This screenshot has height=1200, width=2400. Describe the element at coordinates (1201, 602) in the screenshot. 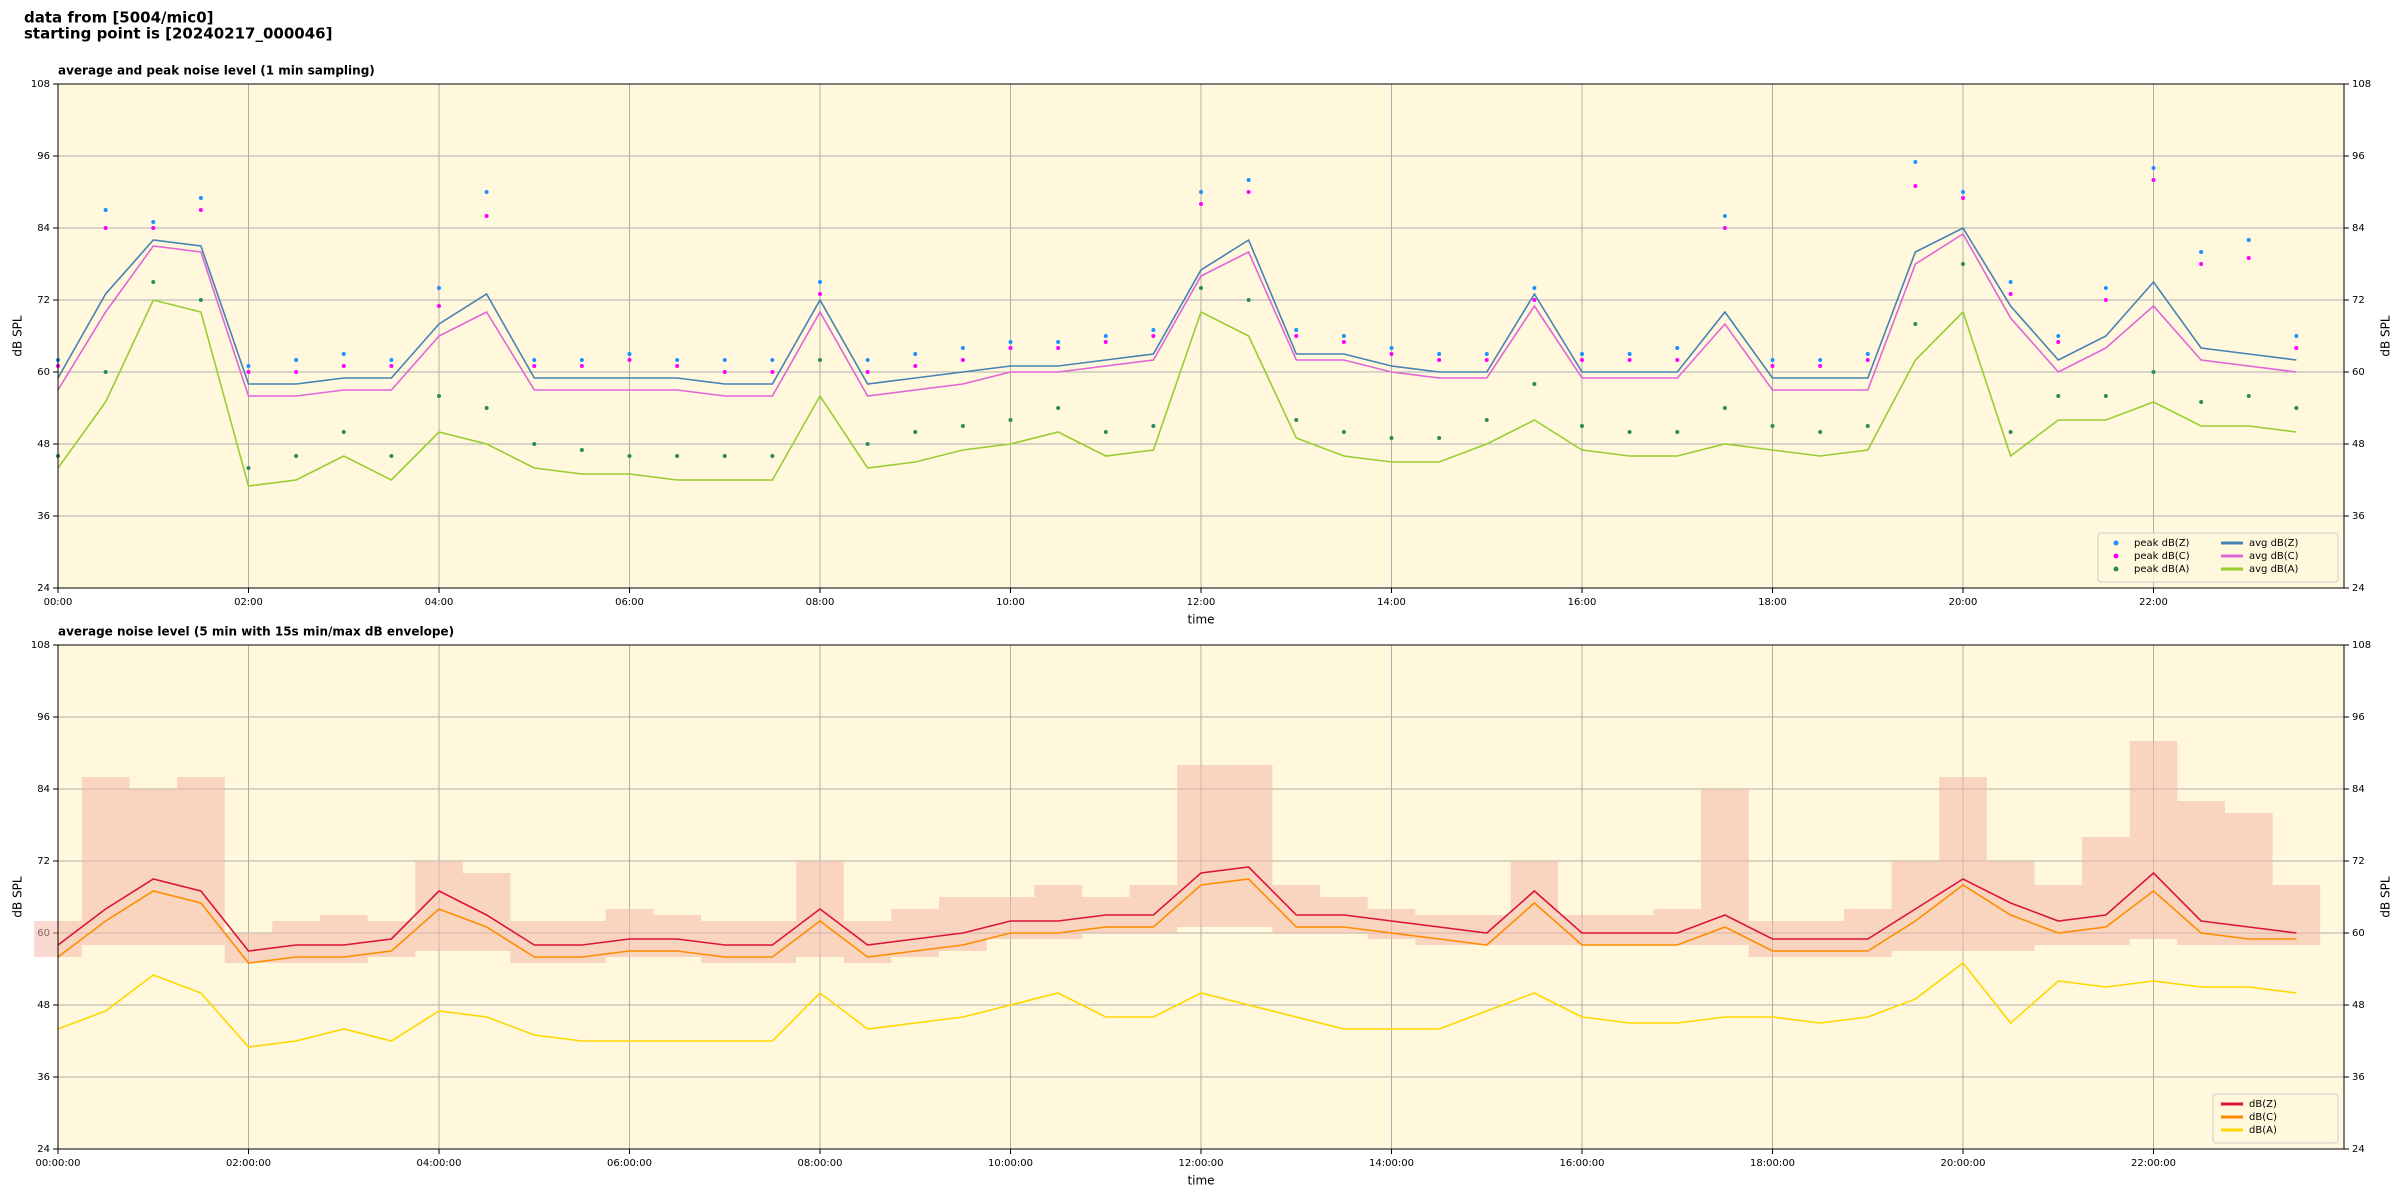

I see `x-tick-label: 12:00` at that location.